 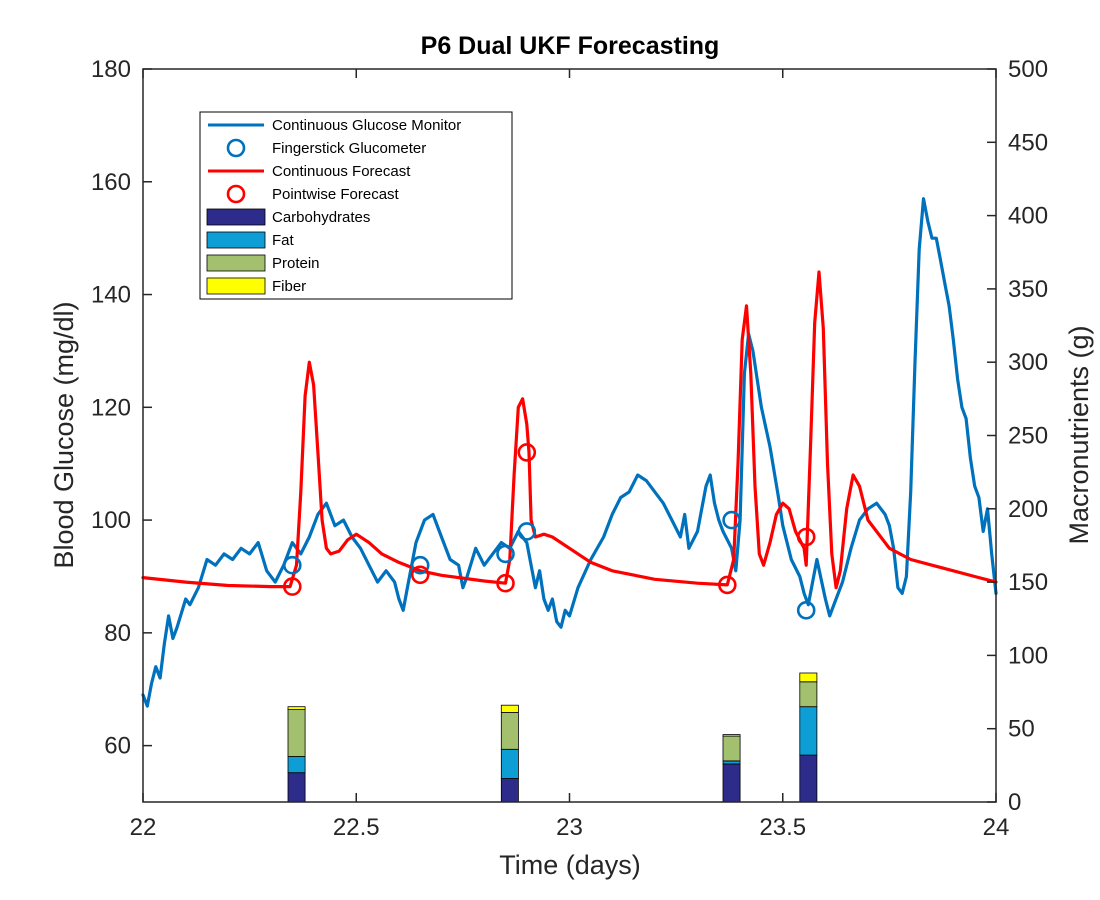 I want to click on chart-title: P6 Dual UKF Forecasting, so click(x=570, y=46).